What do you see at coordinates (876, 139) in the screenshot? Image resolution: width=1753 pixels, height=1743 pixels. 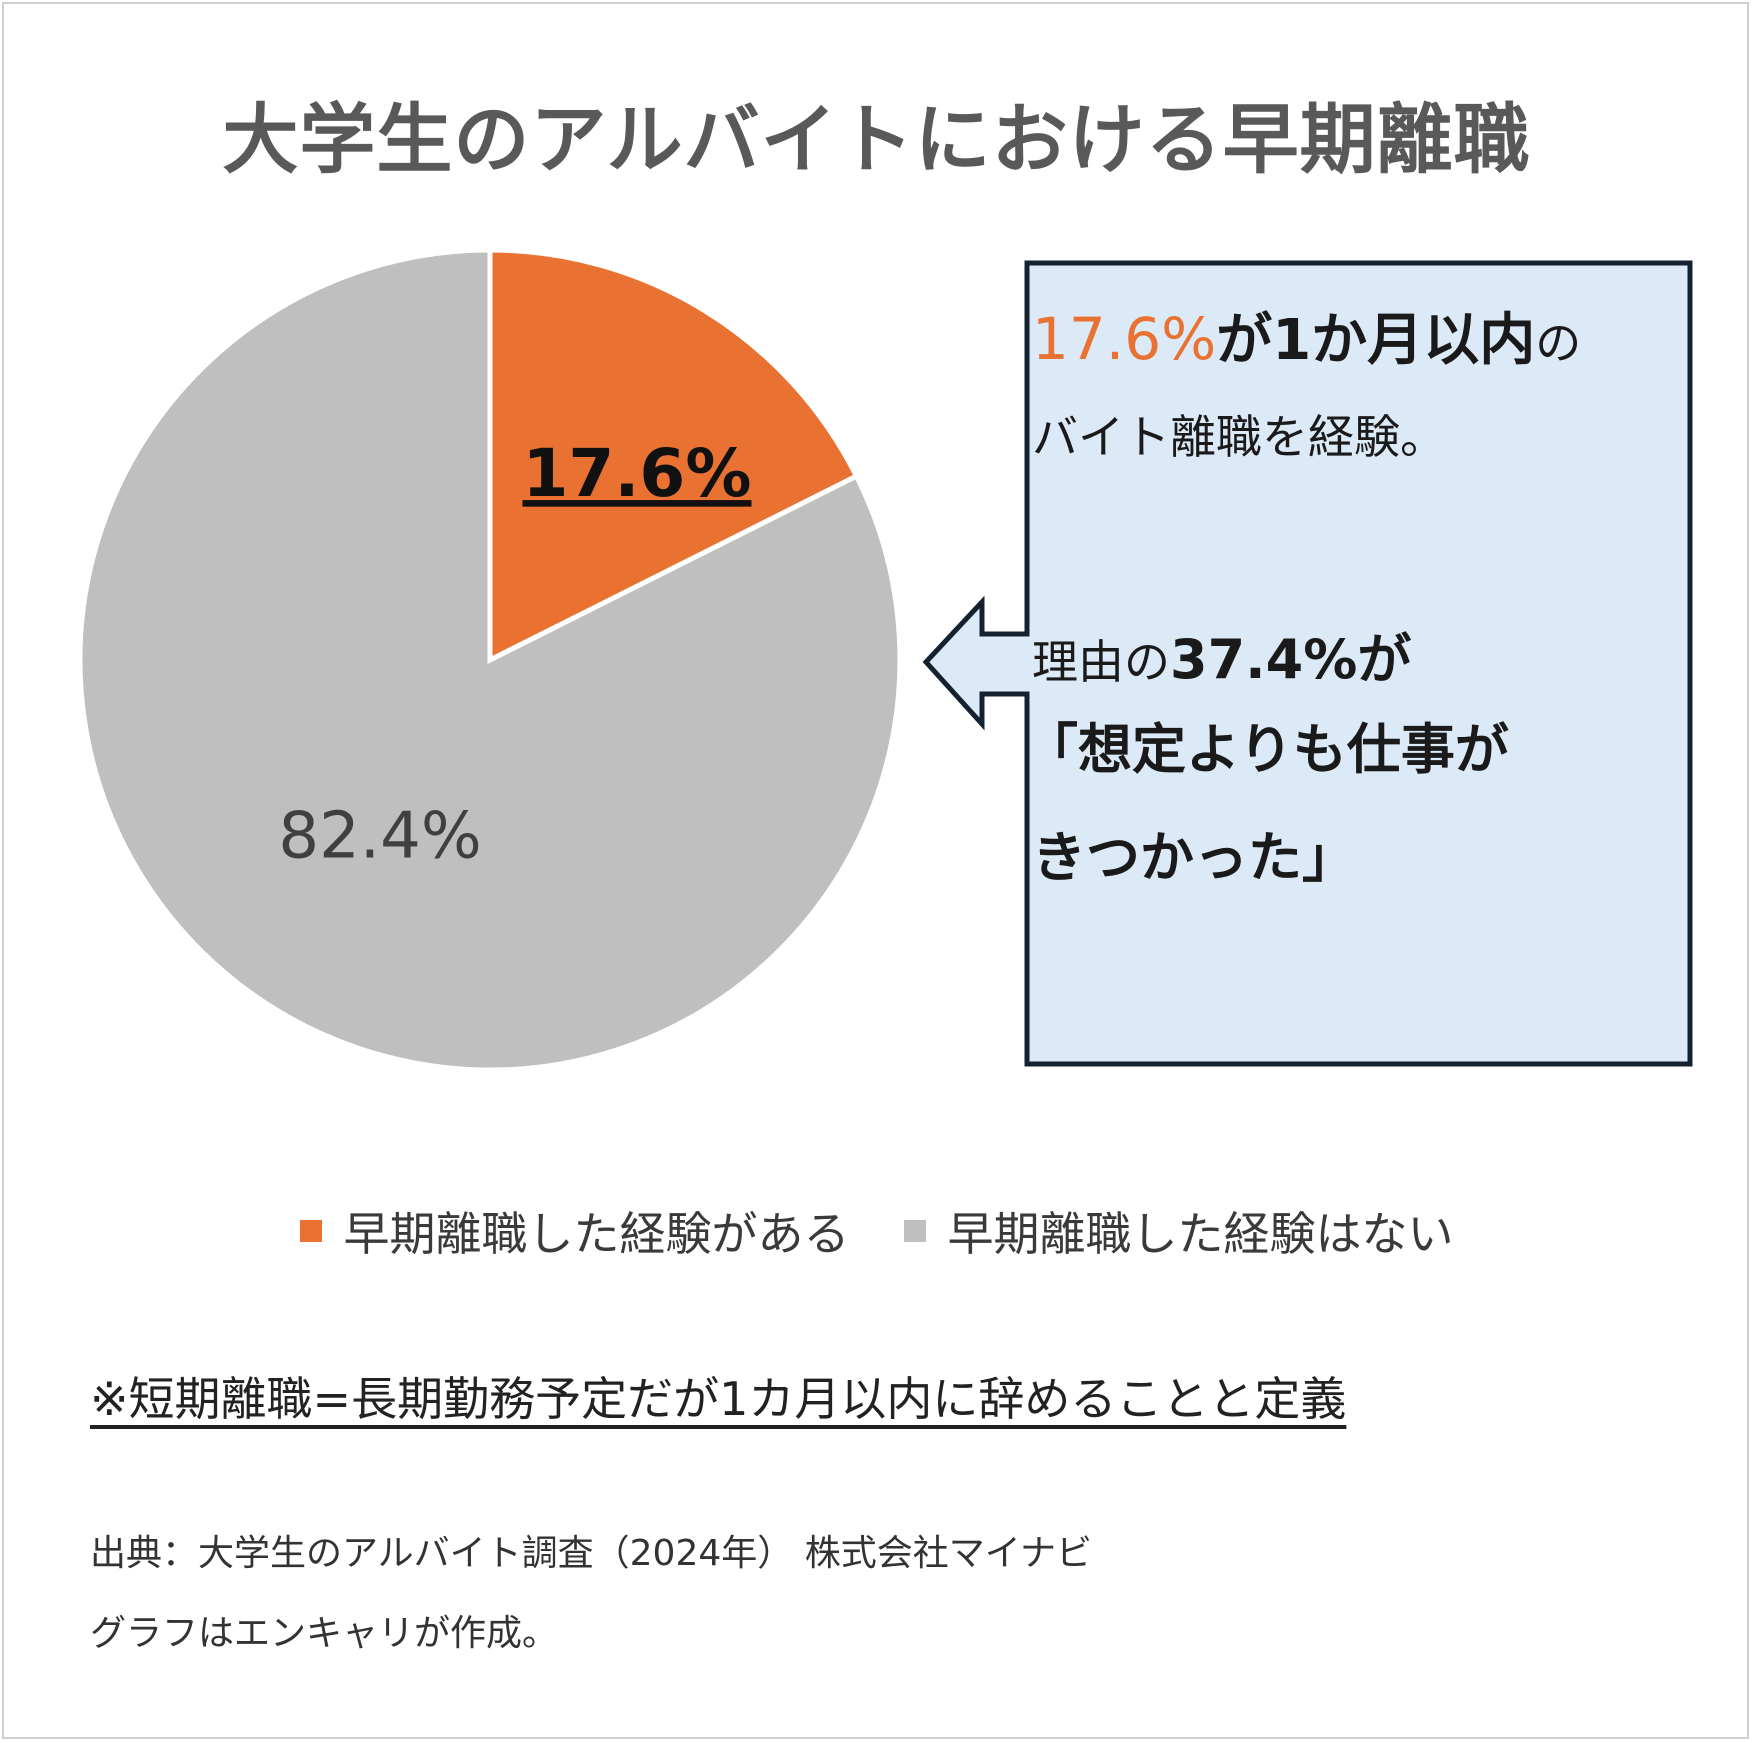 I see `chart-title: 大学生のアルバイトにおける早期離職` at bounding box center [876, 139].